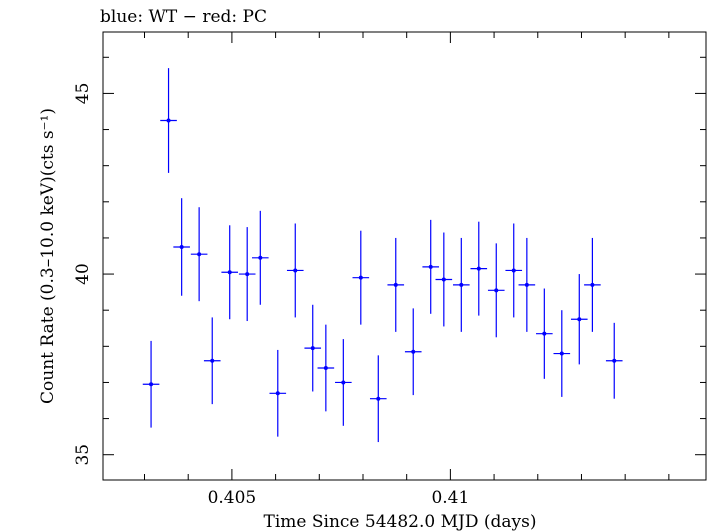  What do you see at coordinates (183, 17) in the screenshot?
I see `chart-title: blue: WT − red: PC` at bounding box center [183, 17].